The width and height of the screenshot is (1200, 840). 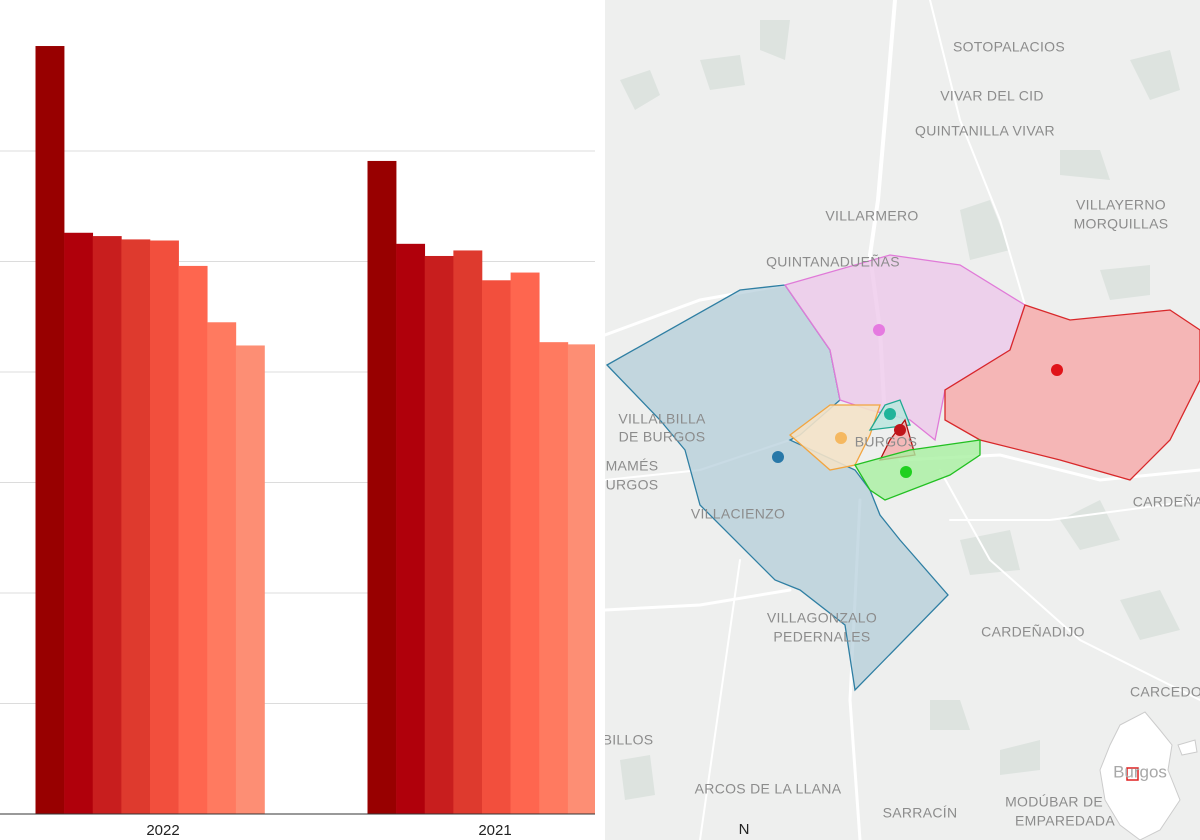 I want to click on place-label: VILLAYERNO, so click(x=1121, y=205).